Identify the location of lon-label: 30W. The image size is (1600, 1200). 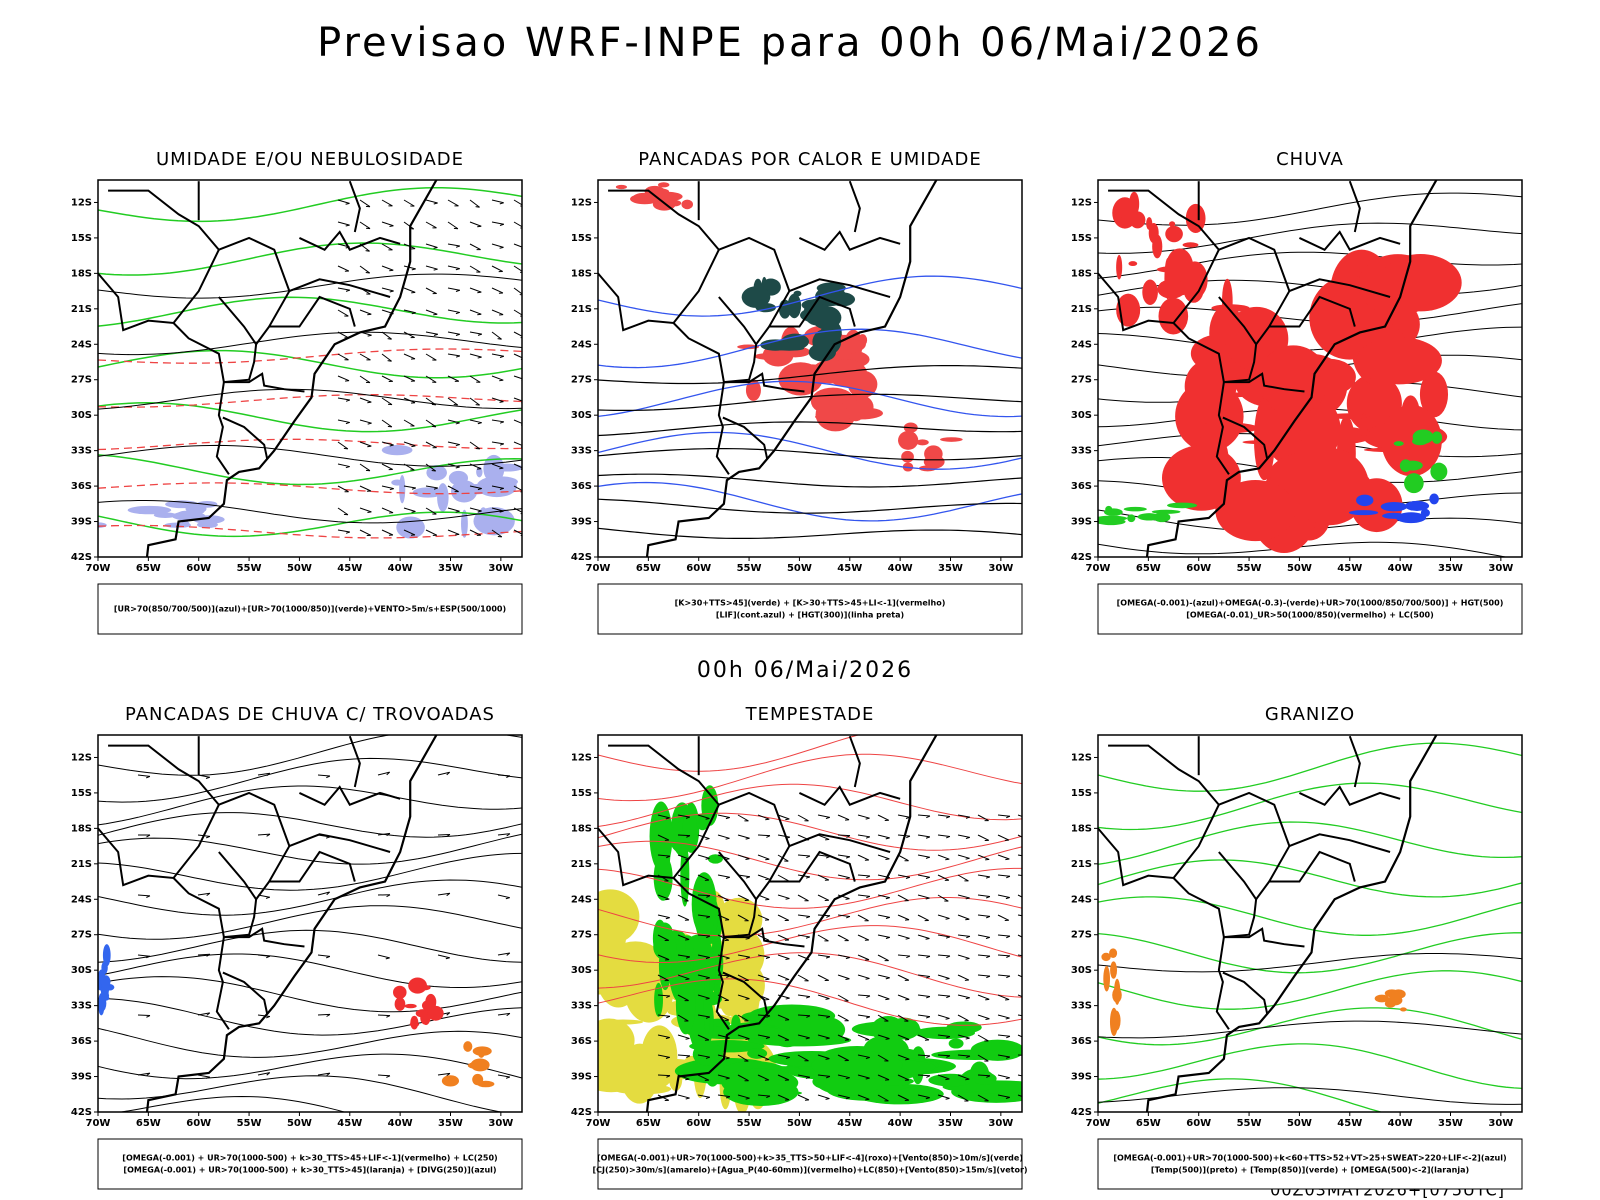
(1500, 1123).